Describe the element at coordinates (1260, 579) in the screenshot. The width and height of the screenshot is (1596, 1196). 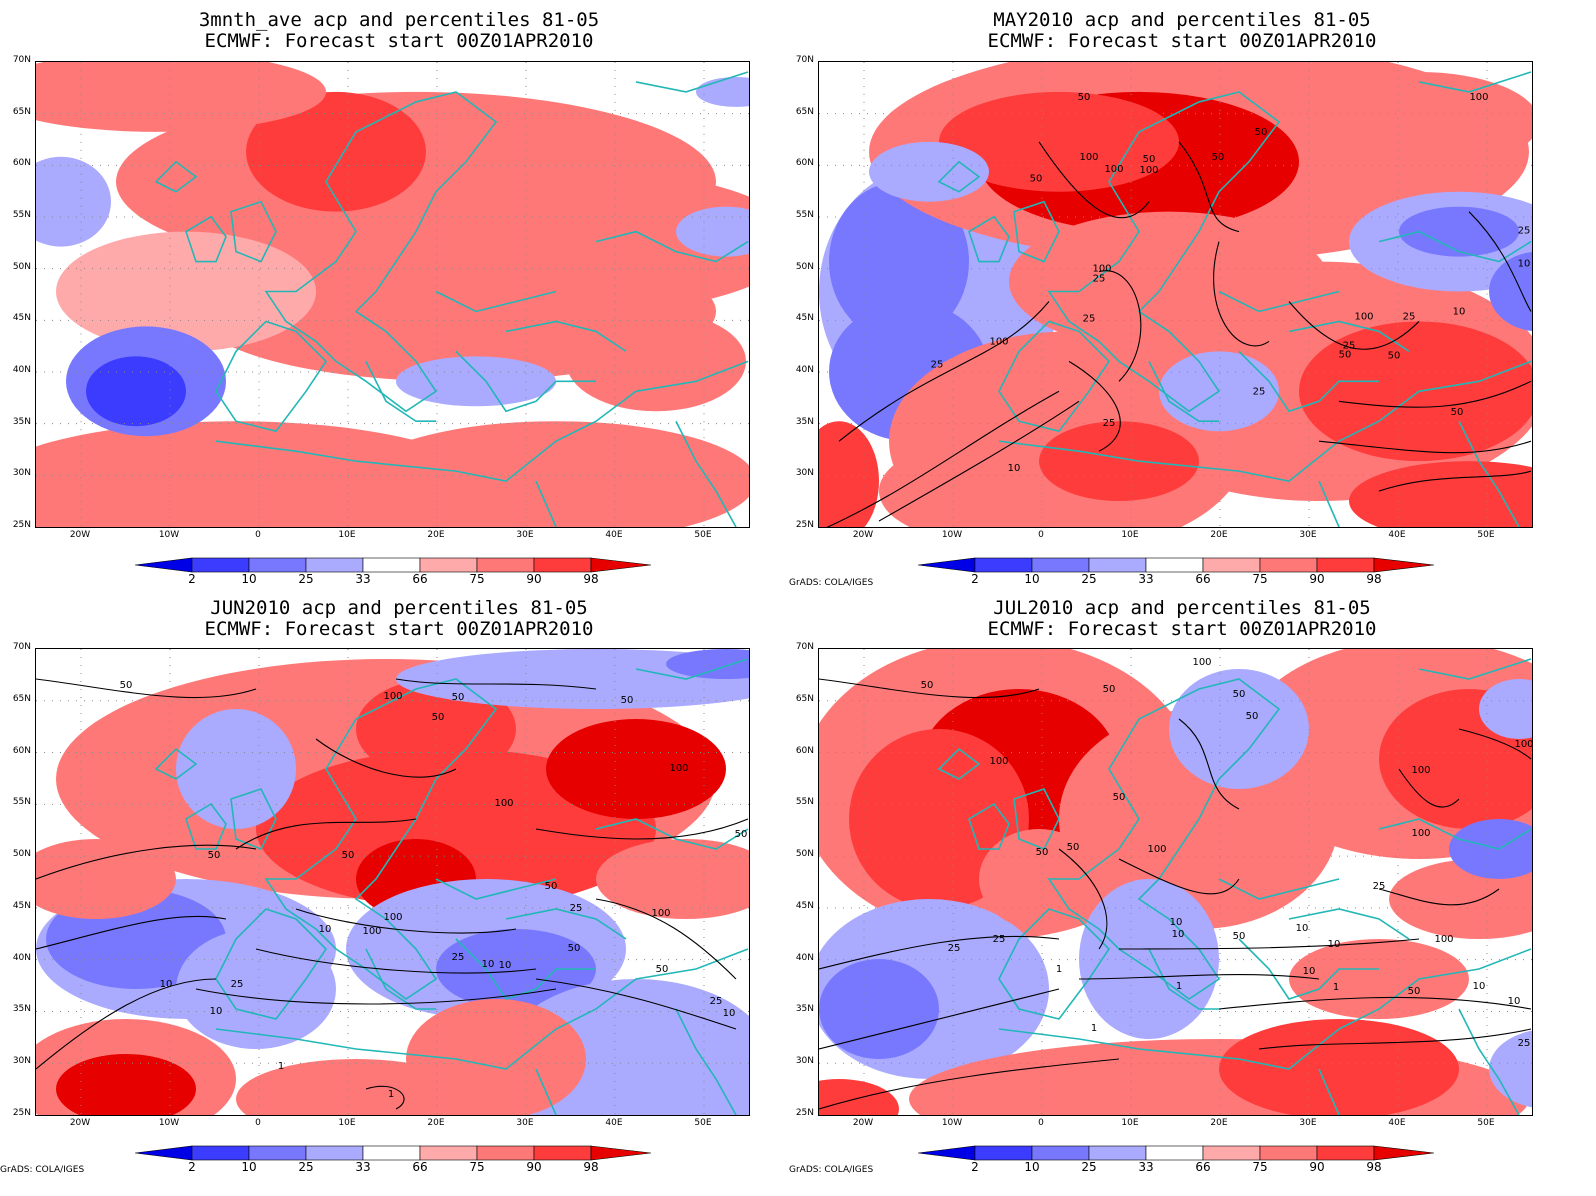
I see `colorbar-label: 75` at that location.